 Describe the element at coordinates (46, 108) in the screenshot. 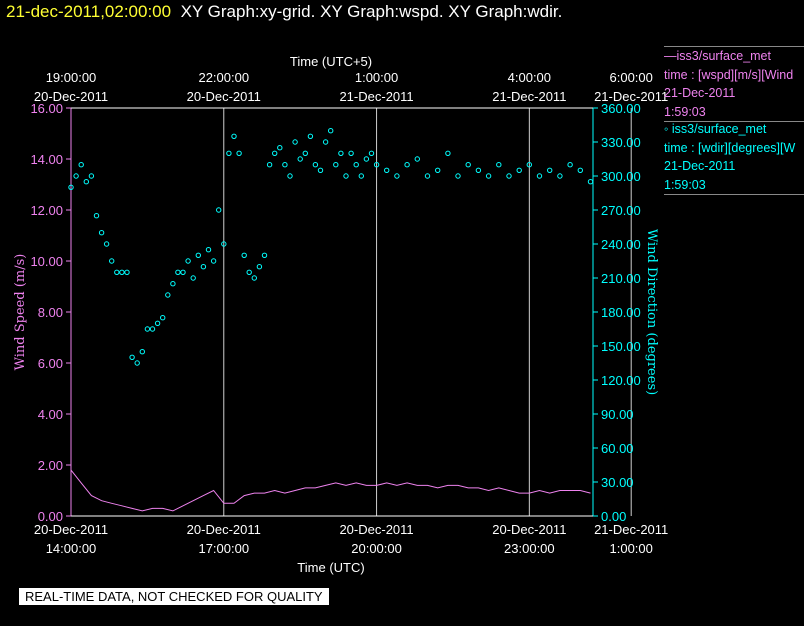

I see `y-left-tick-label: 16.00` at that location.